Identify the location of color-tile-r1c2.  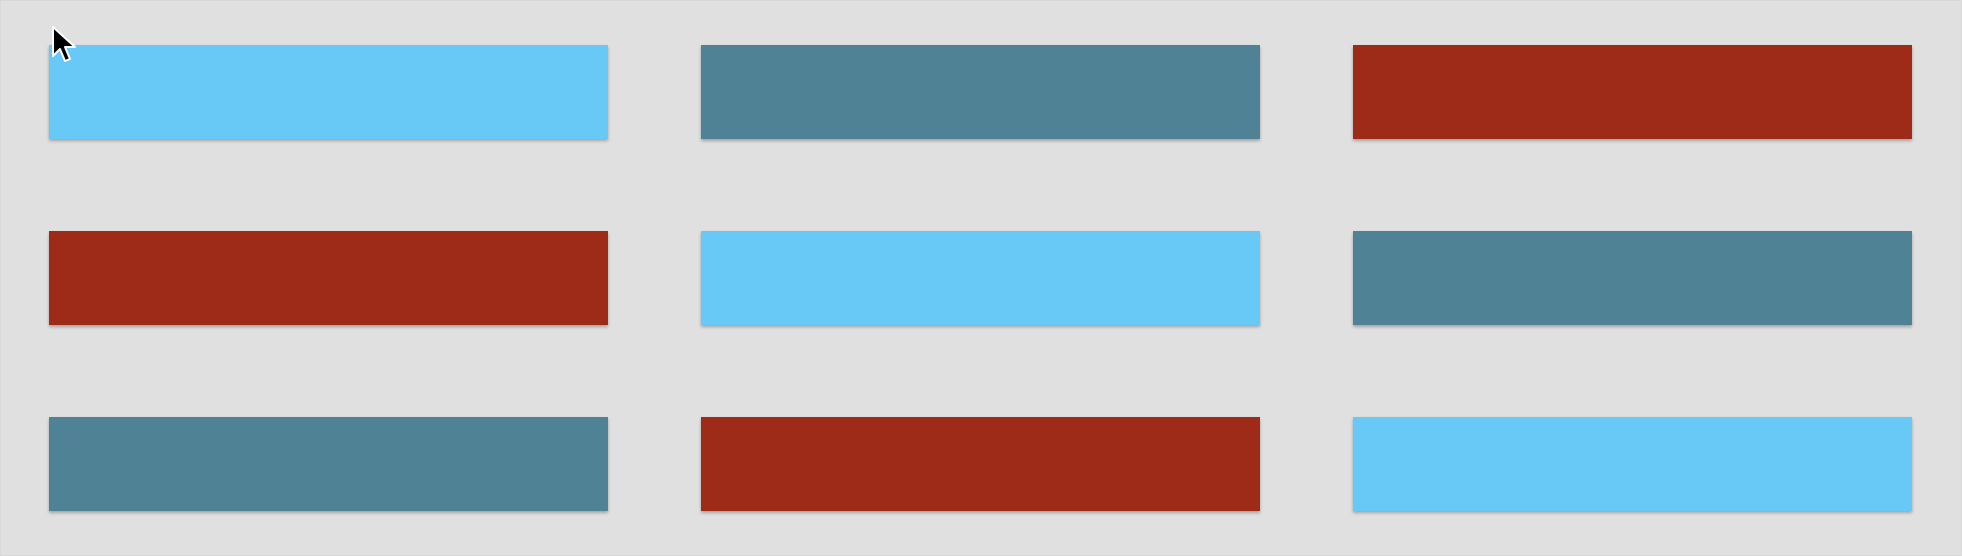
(980, 92).